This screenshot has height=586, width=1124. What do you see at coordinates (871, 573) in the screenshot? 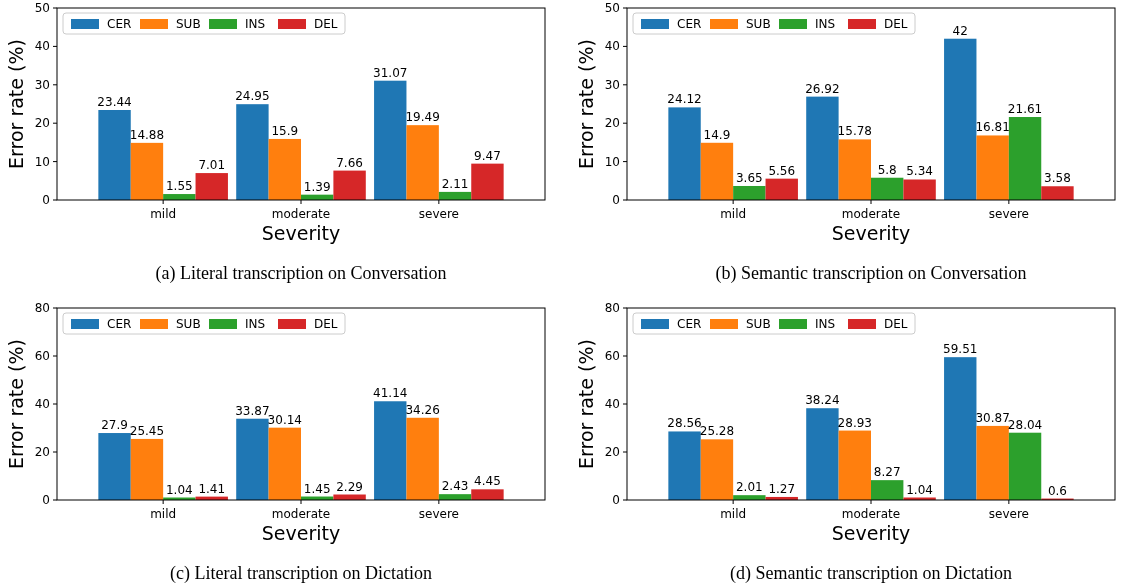
I see `text: (d) Semantic transcription on Dictation` at bounding box center [871, 573].